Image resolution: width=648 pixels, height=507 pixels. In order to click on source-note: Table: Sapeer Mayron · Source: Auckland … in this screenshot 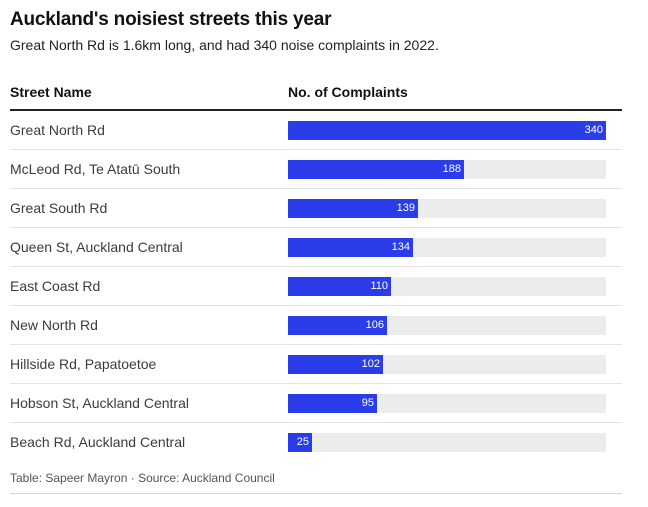, I will do `click(142, 478)`.